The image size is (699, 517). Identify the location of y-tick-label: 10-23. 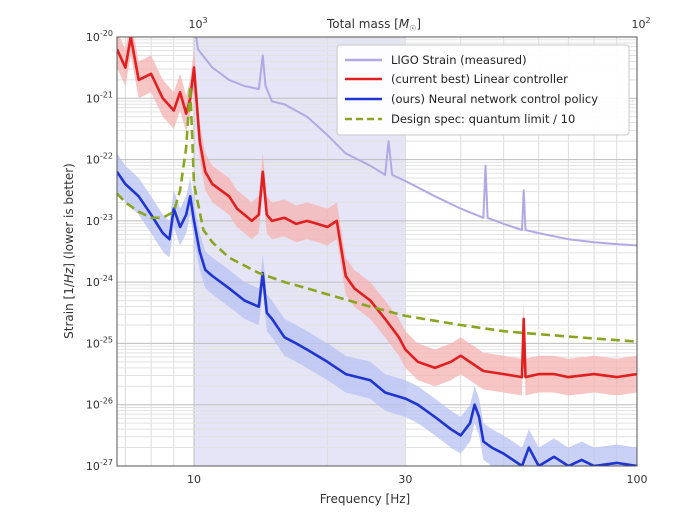
(99, 220).